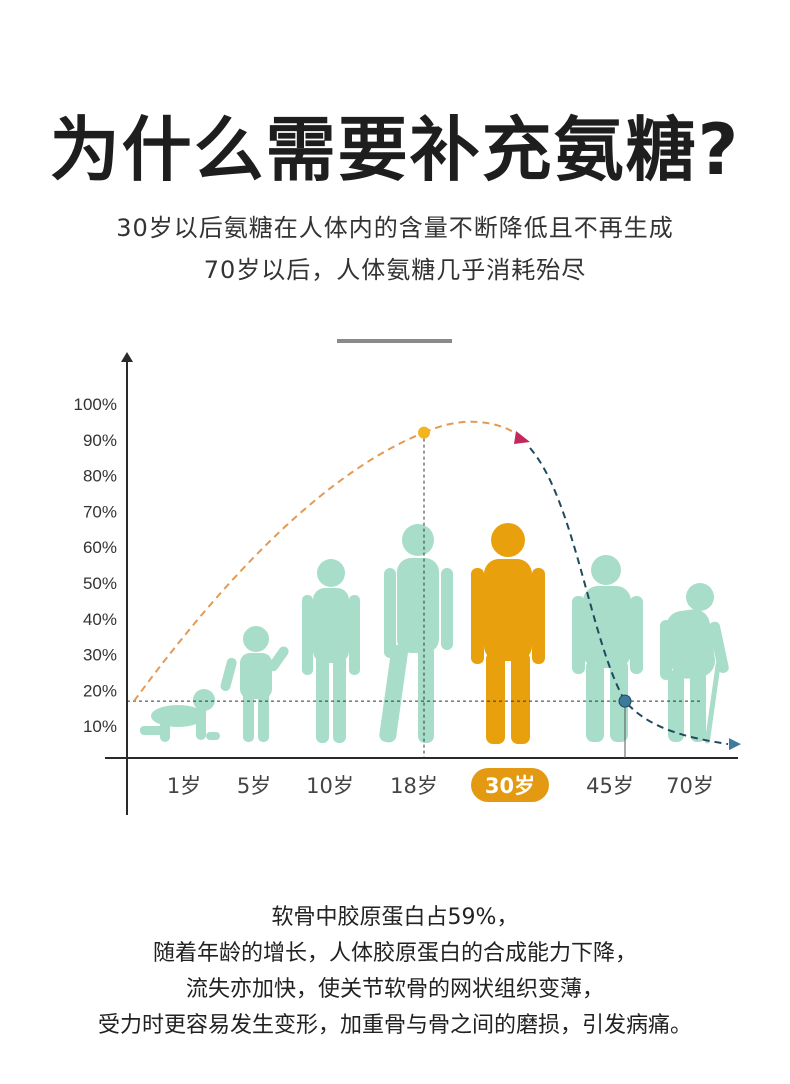 This screenshot has height=1084, width=790. I want to click on x-axis-labels: 1岁 5岁 10岁 18岁 30岁 45岁 70岁, so click(440, 785).